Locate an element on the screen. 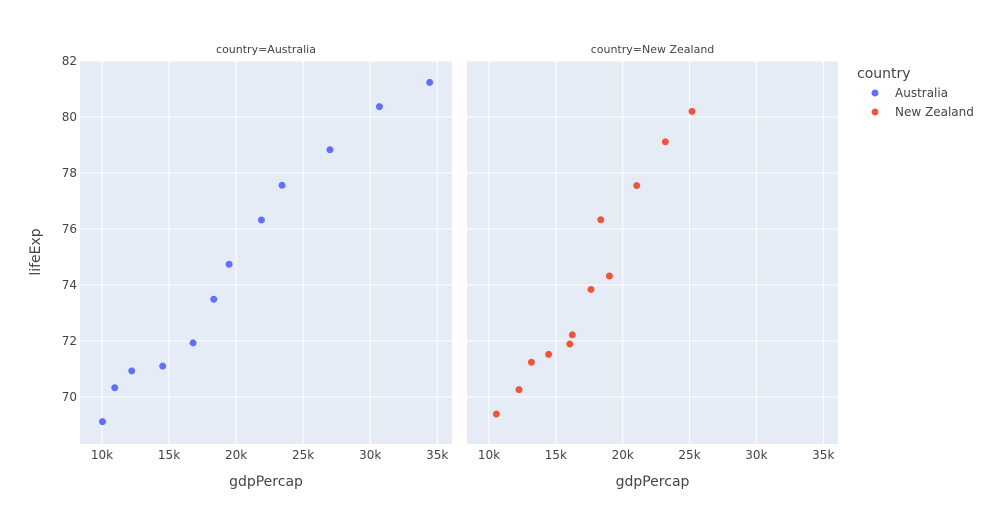  legend-item: New Zealand is located at coordinates (922, 112).